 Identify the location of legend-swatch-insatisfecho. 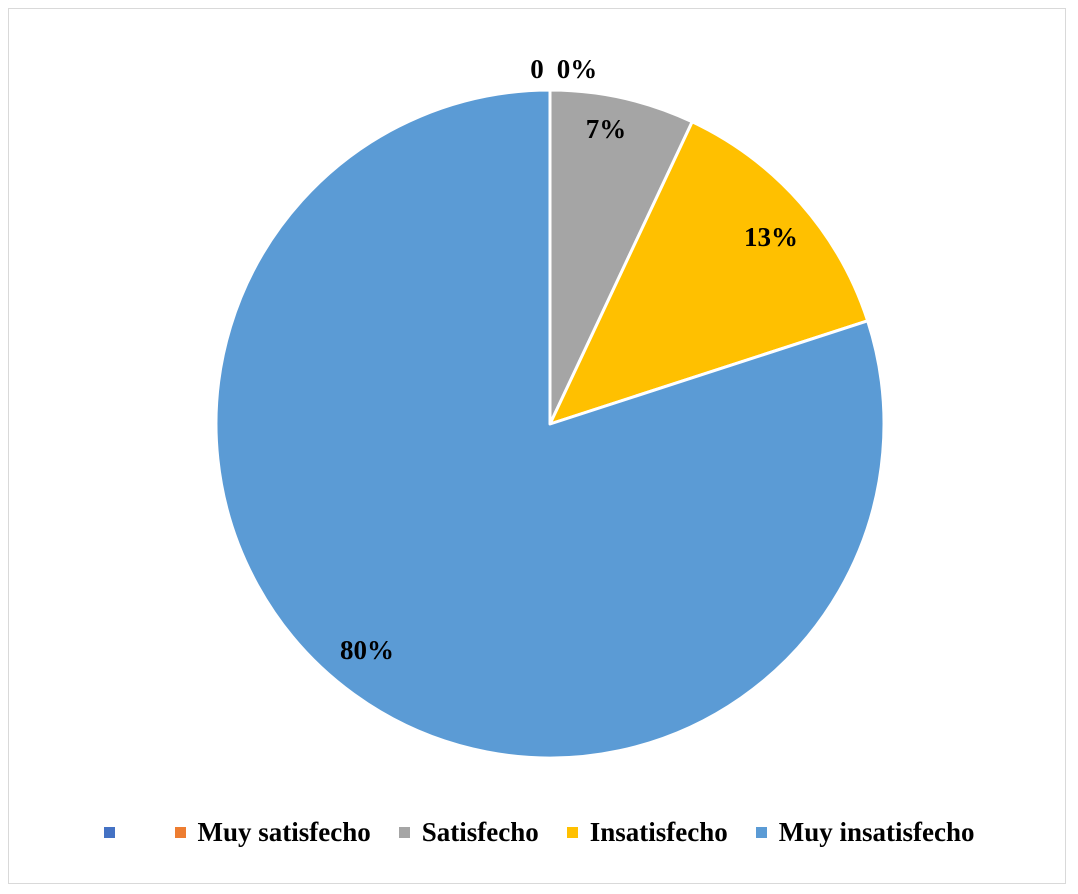
(572, 832).